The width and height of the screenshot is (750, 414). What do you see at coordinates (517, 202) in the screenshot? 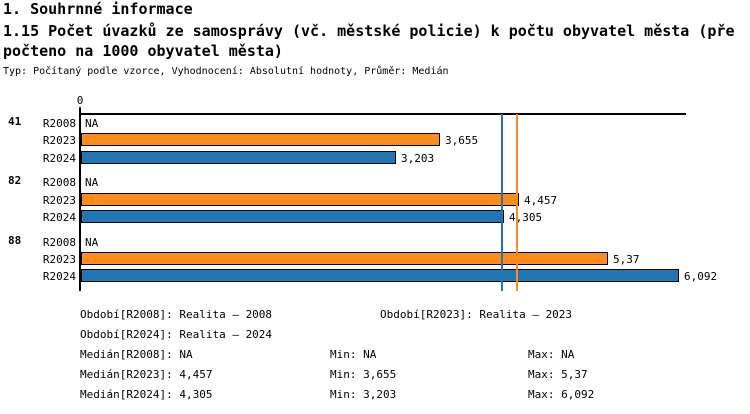
I see `median-line-medinr2023` at bounding box center [517, 202].